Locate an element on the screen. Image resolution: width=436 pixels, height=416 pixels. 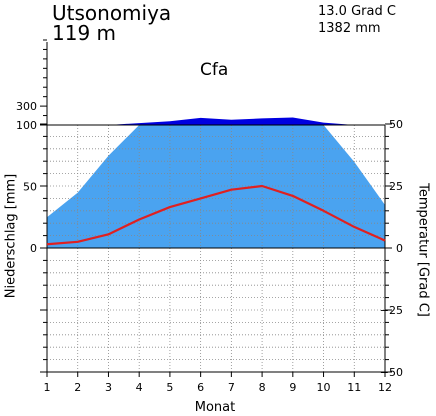
x-tick-label: 10 is located at coordinates (324, 387).